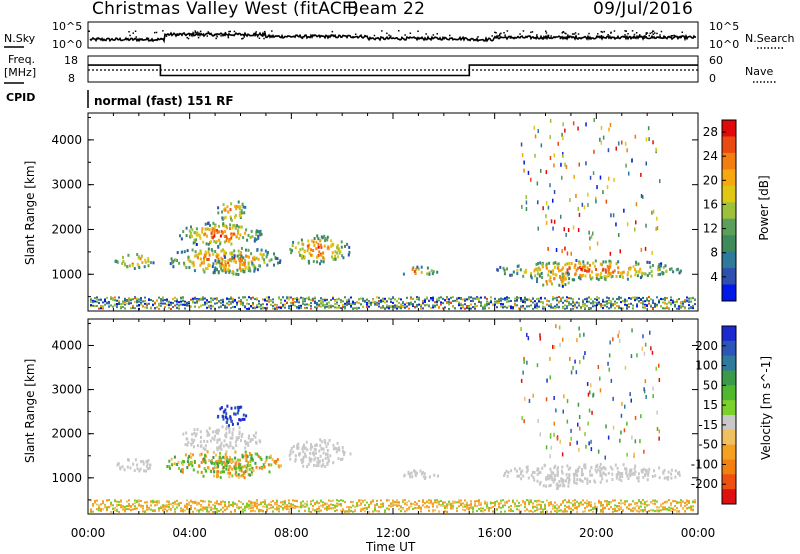 This screenshot has height=554, width=800. I want to click on nsearch-label: N.Search, so click(770, 38).